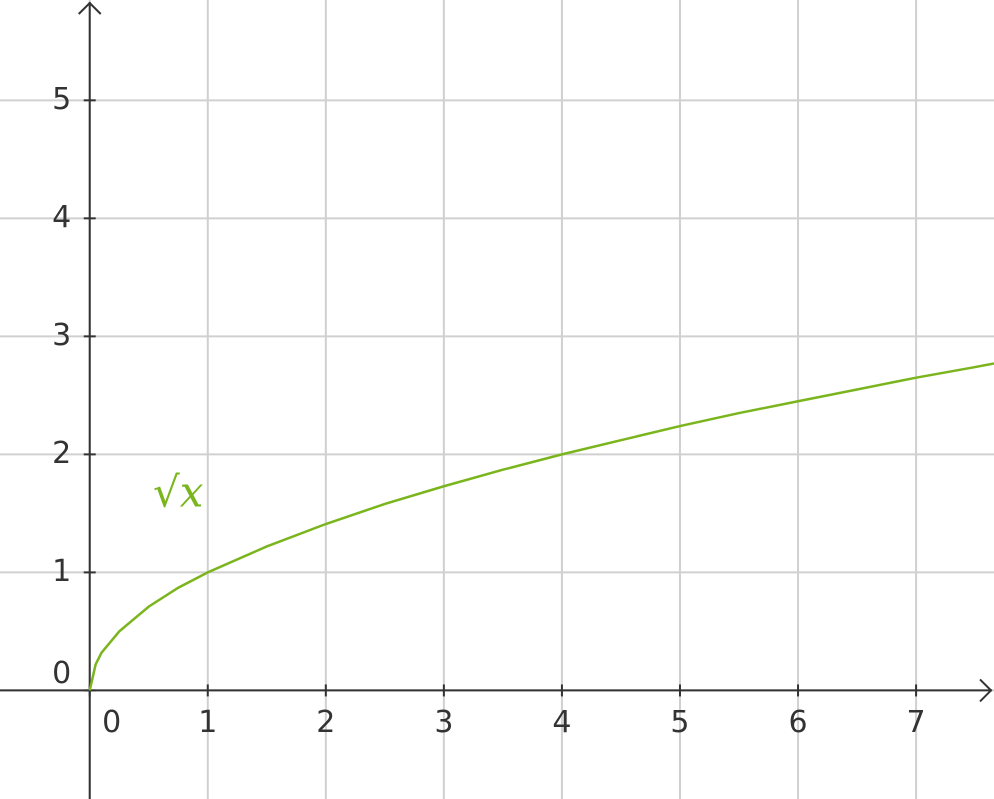 The image size is (994, 799). Describe the element at coordinates (679, 722) in the screenshot. I see `x-tick-label: 5` at that location.